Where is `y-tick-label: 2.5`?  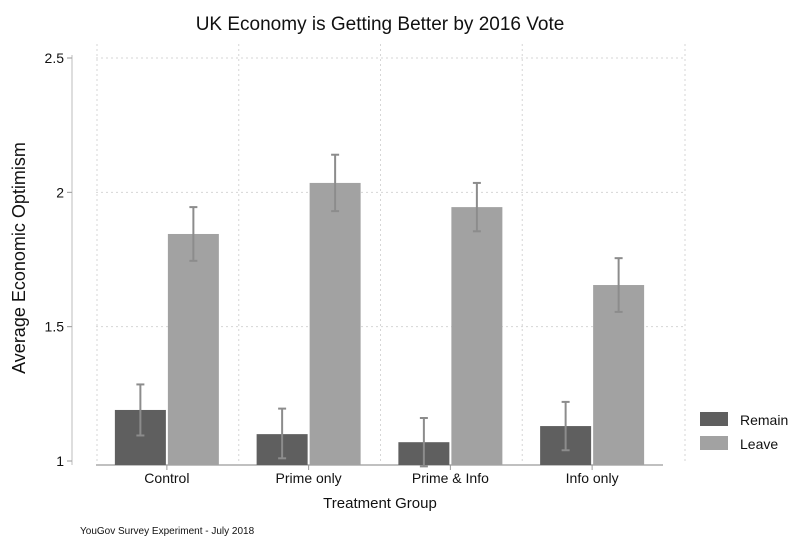 y-tick-label: 2.5 is located at coordinates (55, 58).